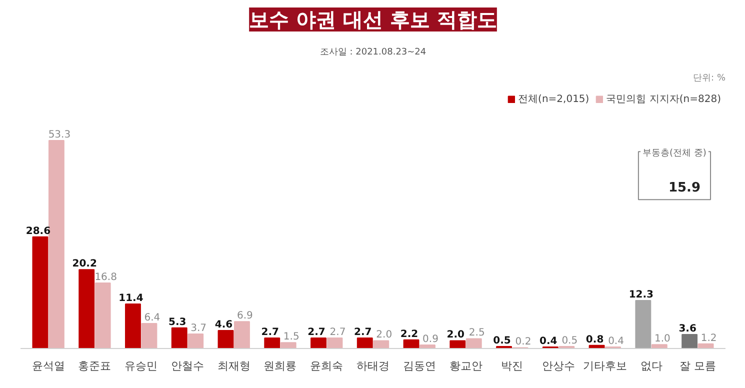 This screenshot has height=388, width=745. I want to click on data-label: 2.5, so click(476, 333).